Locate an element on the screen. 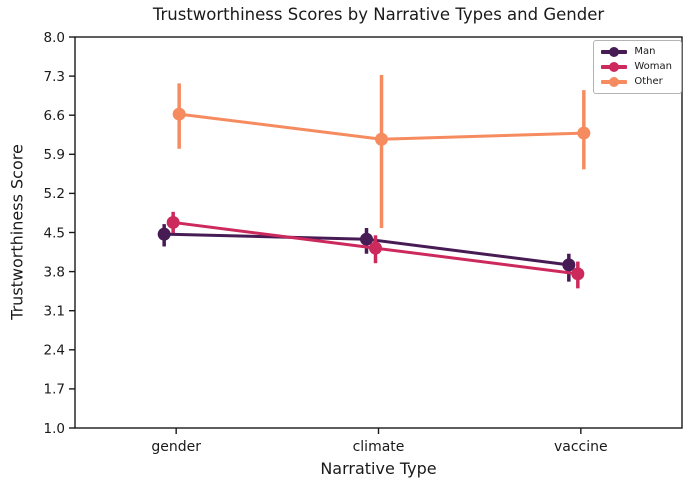 The image size is (690, 490). other-series-marker-icon is located at coordinates (614, 82).